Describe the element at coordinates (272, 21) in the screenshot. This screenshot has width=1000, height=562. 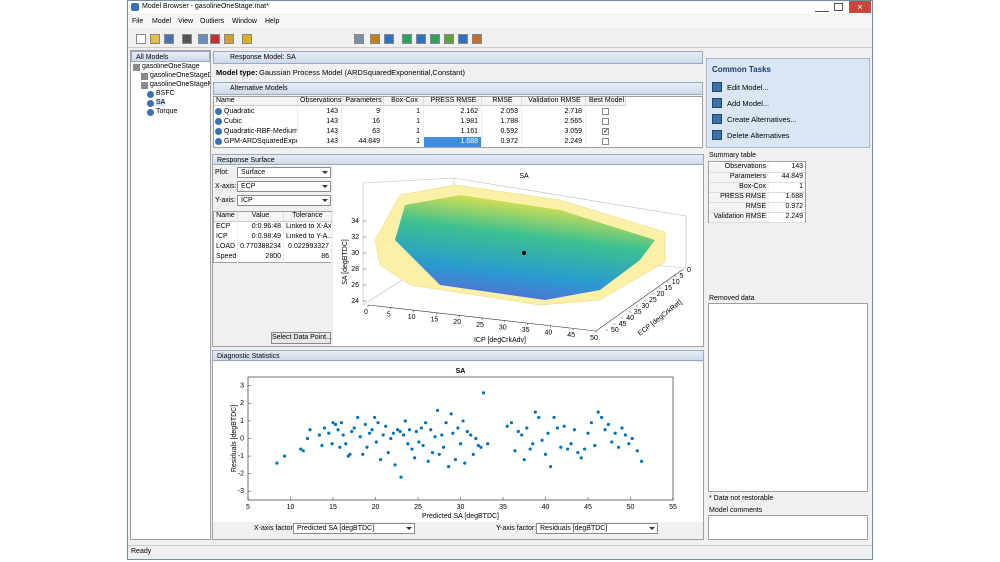
I see `menu-item: Help` at that location.